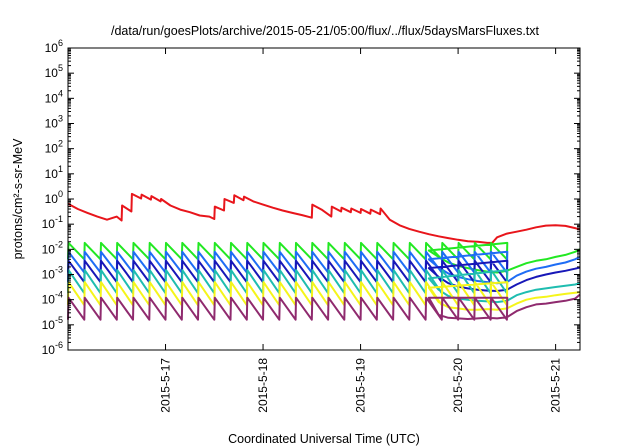  I want to click on y-tick-exponent: 0, so click(60, 194).